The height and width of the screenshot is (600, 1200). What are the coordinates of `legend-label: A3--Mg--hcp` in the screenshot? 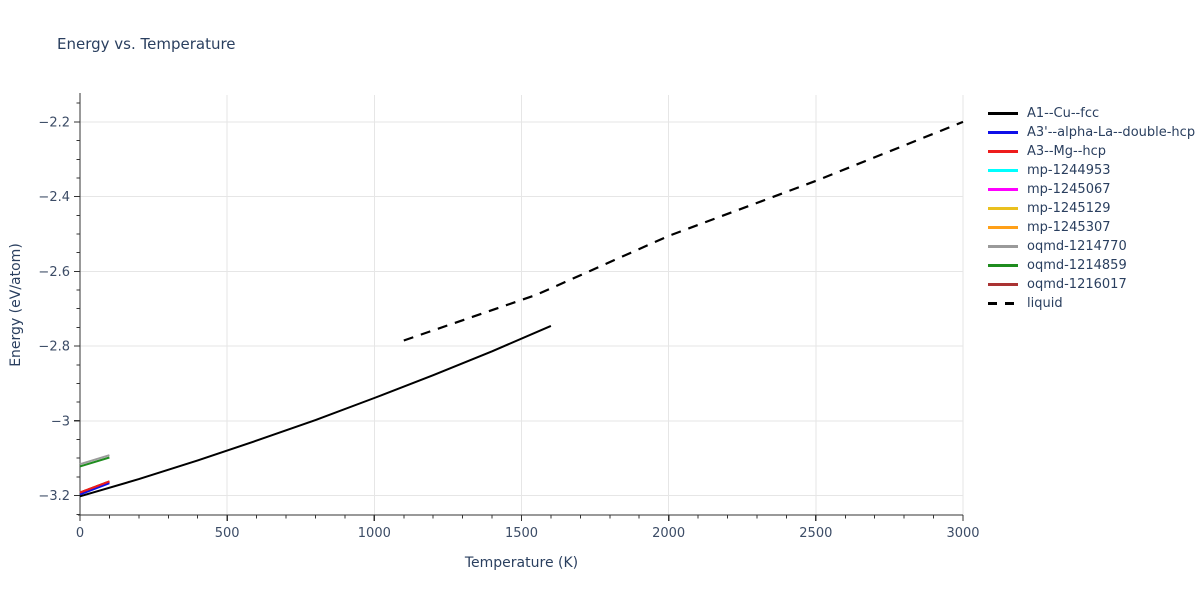 It's located at (1067, 151).